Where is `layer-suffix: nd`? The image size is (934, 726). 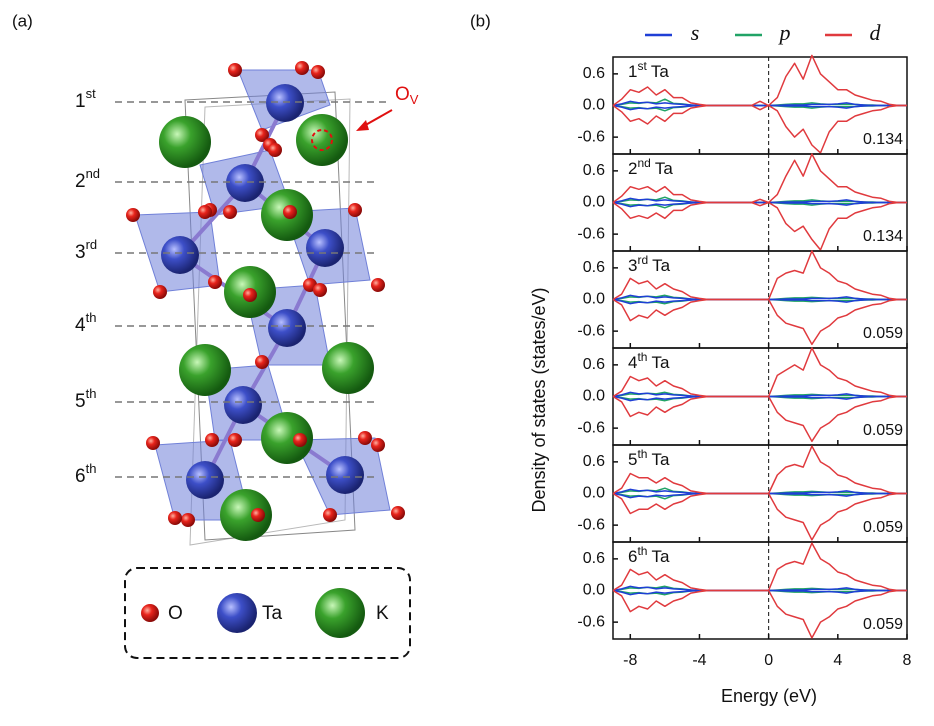
layer-suffix: nd is located at coordinates (93, 173).